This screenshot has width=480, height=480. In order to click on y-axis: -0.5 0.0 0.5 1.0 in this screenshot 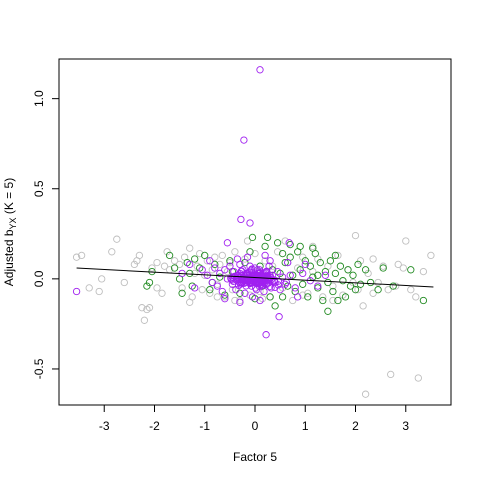, I will do `click(46, 234)`.